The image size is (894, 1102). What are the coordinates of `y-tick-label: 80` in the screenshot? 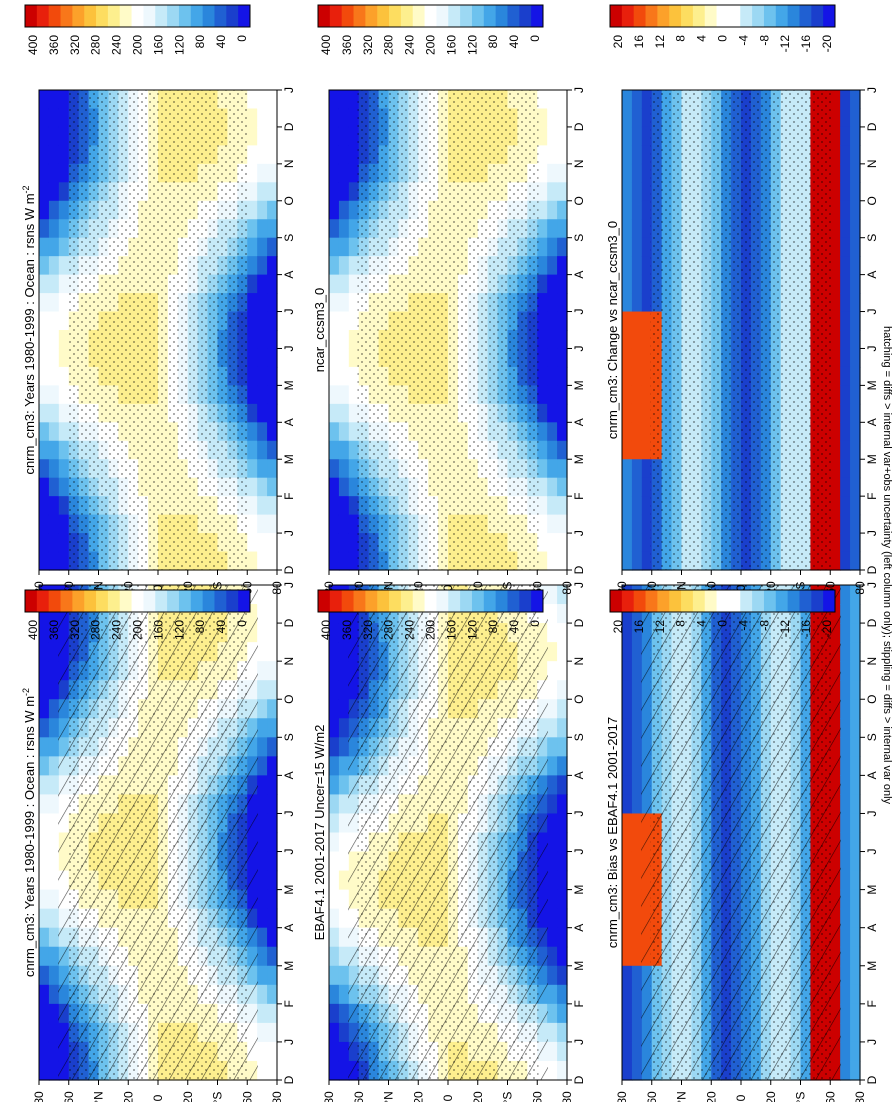 It's located at (622, 1096).